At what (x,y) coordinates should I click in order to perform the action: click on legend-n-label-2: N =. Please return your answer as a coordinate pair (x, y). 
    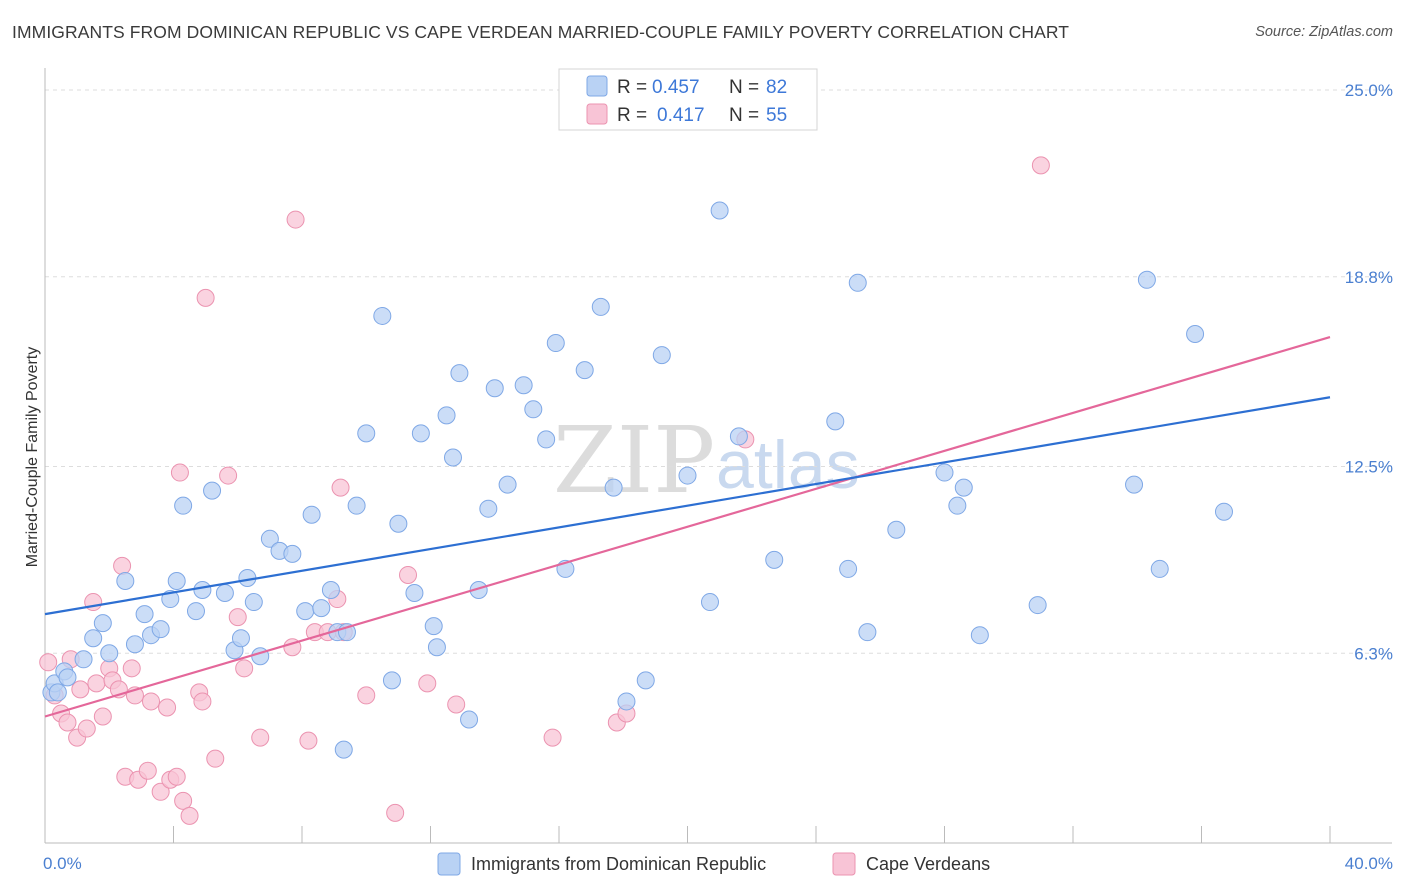
    Looking at the image, I should click on (744, 115).